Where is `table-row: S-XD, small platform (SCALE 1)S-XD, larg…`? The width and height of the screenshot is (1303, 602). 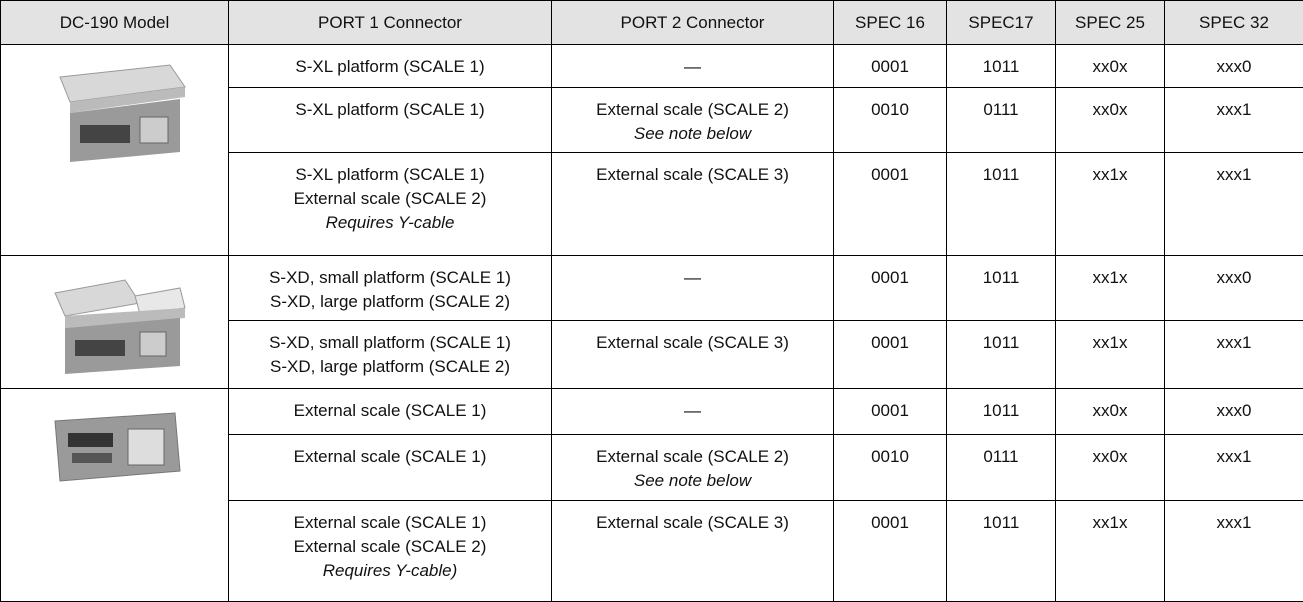
table-row: S-XD, small platform (SCALE 1)S-XD, larg… is located at coordinates (652, 288).